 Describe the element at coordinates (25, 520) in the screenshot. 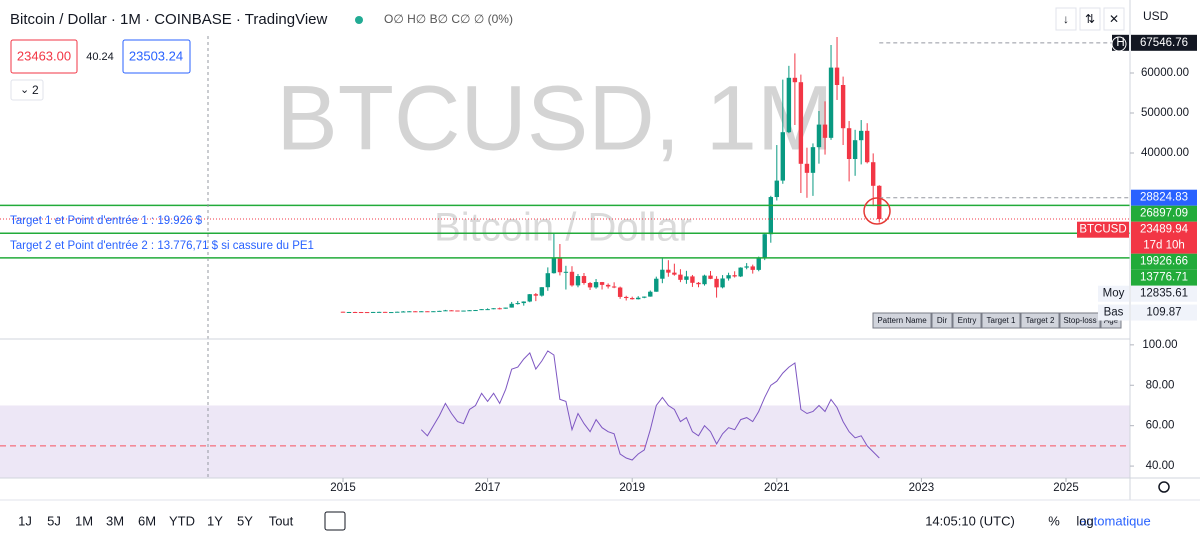

I see `range-button: 1J` at that location.